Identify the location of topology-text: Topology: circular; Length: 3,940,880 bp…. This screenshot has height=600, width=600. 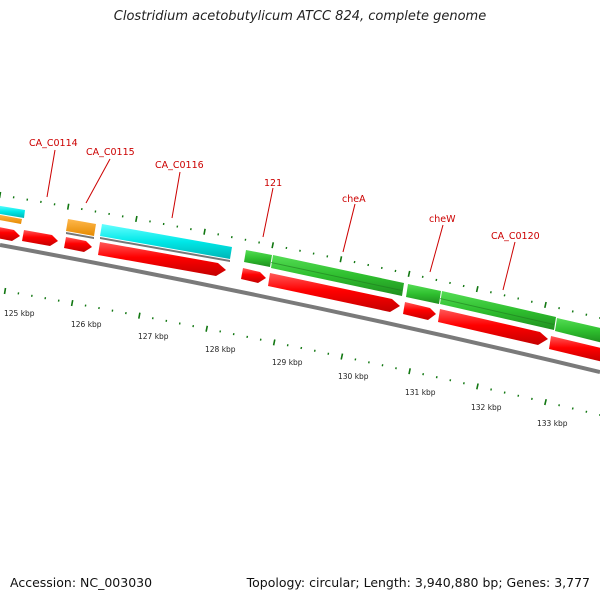
(418, 582).